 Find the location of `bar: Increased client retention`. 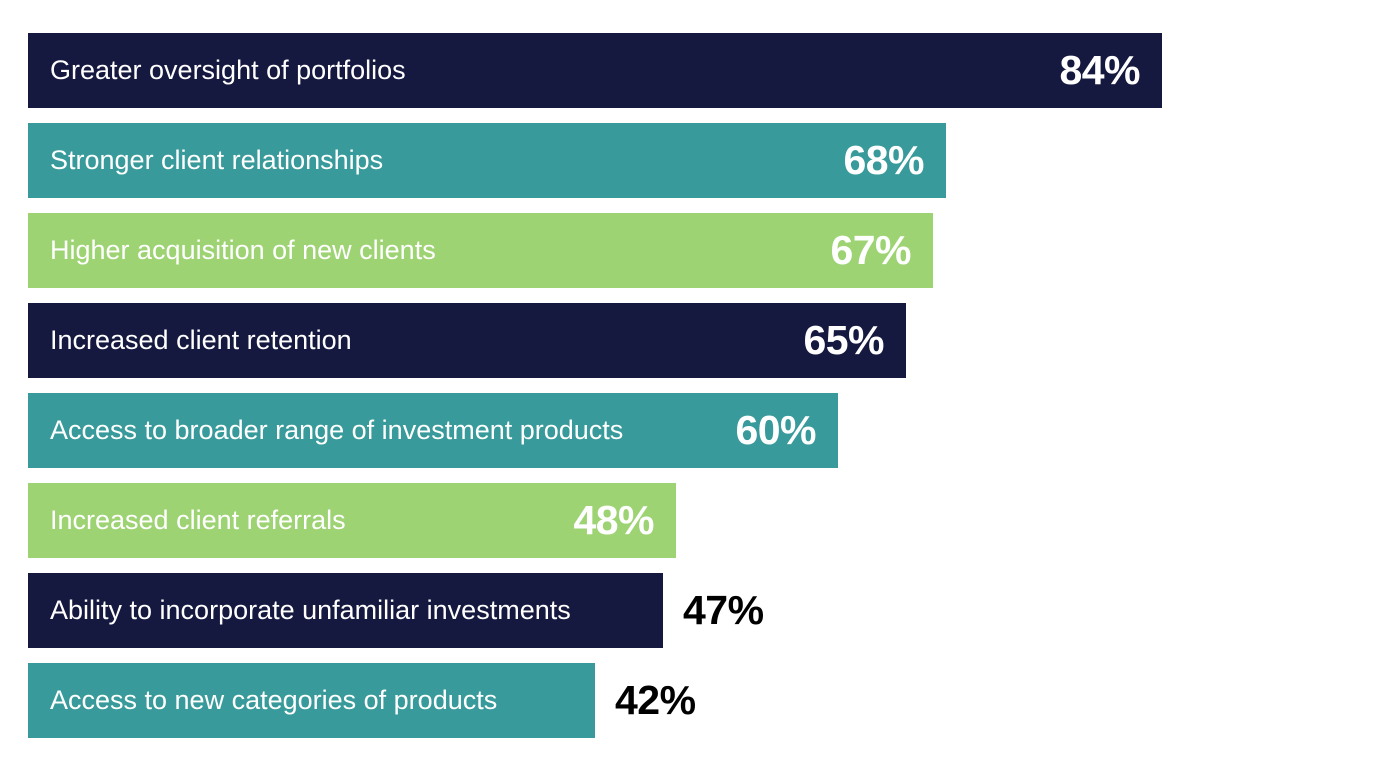

bar: Increased client retention is located at coordinates (467, 340).